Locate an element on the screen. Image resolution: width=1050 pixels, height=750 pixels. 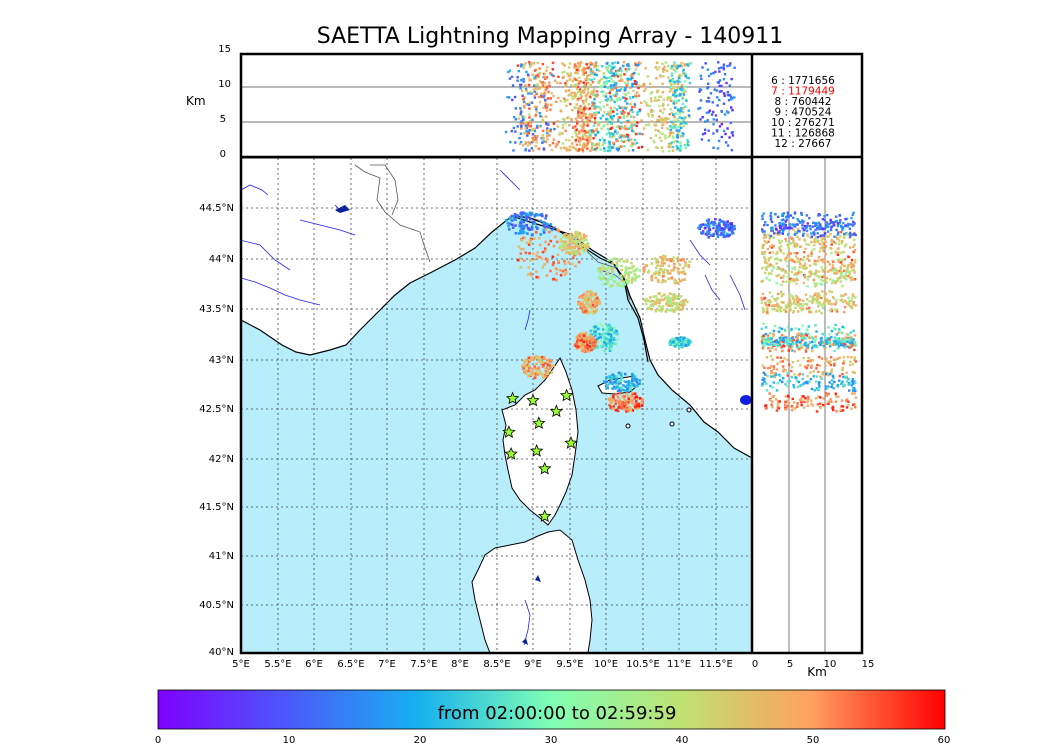
alt-ylabel: Km is located at coordinates (196, 101).